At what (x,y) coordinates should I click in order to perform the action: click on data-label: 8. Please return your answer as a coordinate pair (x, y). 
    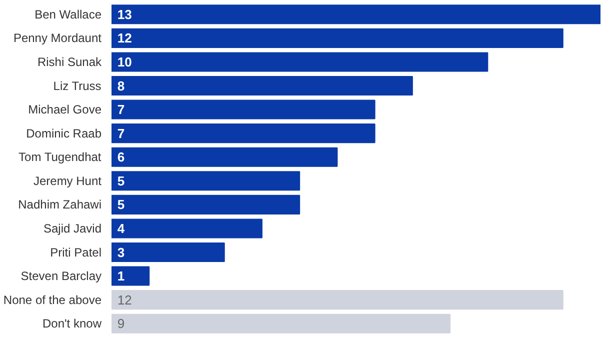
    Looking at the image, I should click on (121, 86).